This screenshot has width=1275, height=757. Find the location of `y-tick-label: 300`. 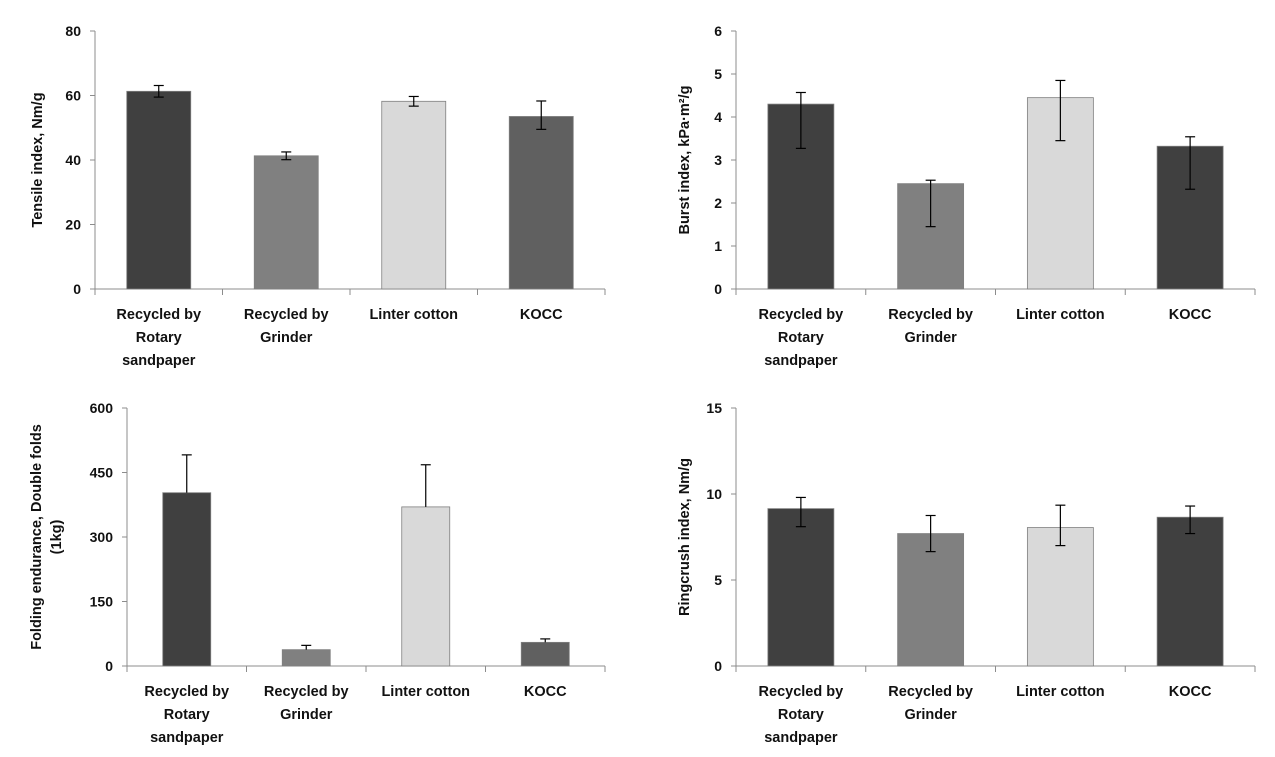

y-tick-label: 300 is located at coordinates (102, 537).